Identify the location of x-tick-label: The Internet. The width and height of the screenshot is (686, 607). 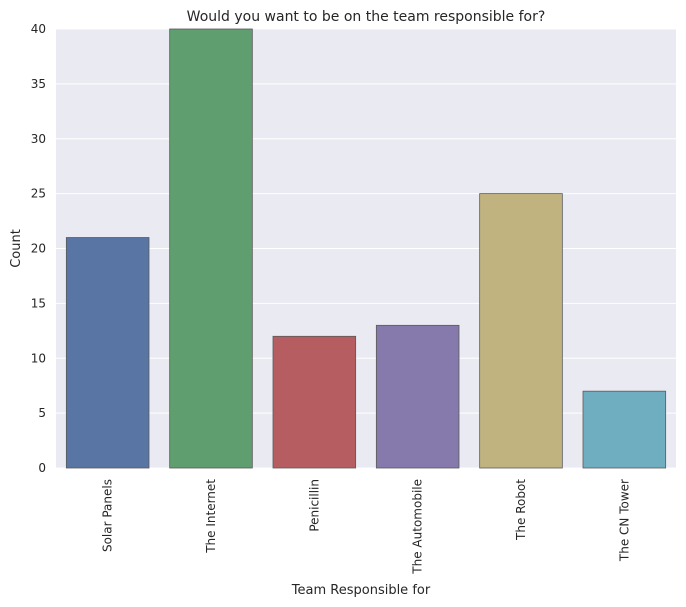
(211, 516).